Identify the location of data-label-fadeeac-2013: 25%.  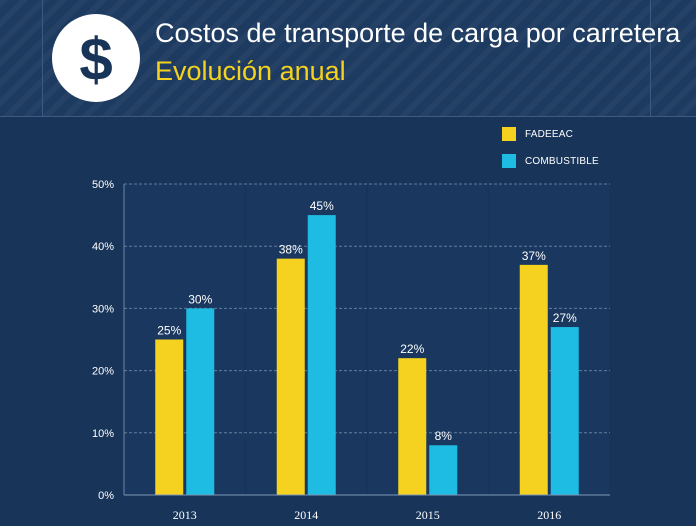
(169, 331).